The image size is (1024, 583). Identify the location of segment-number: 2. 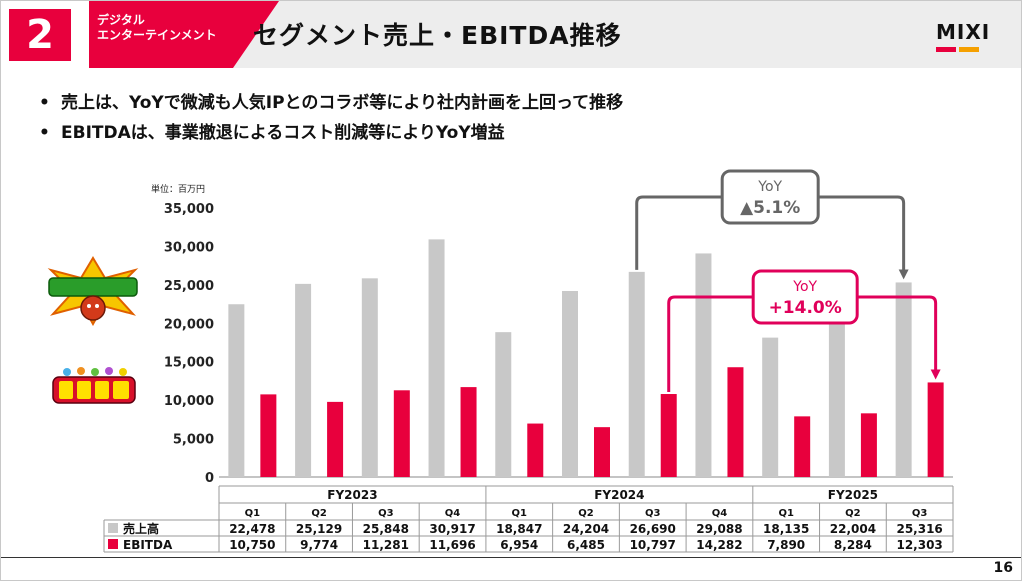
(40, 35).